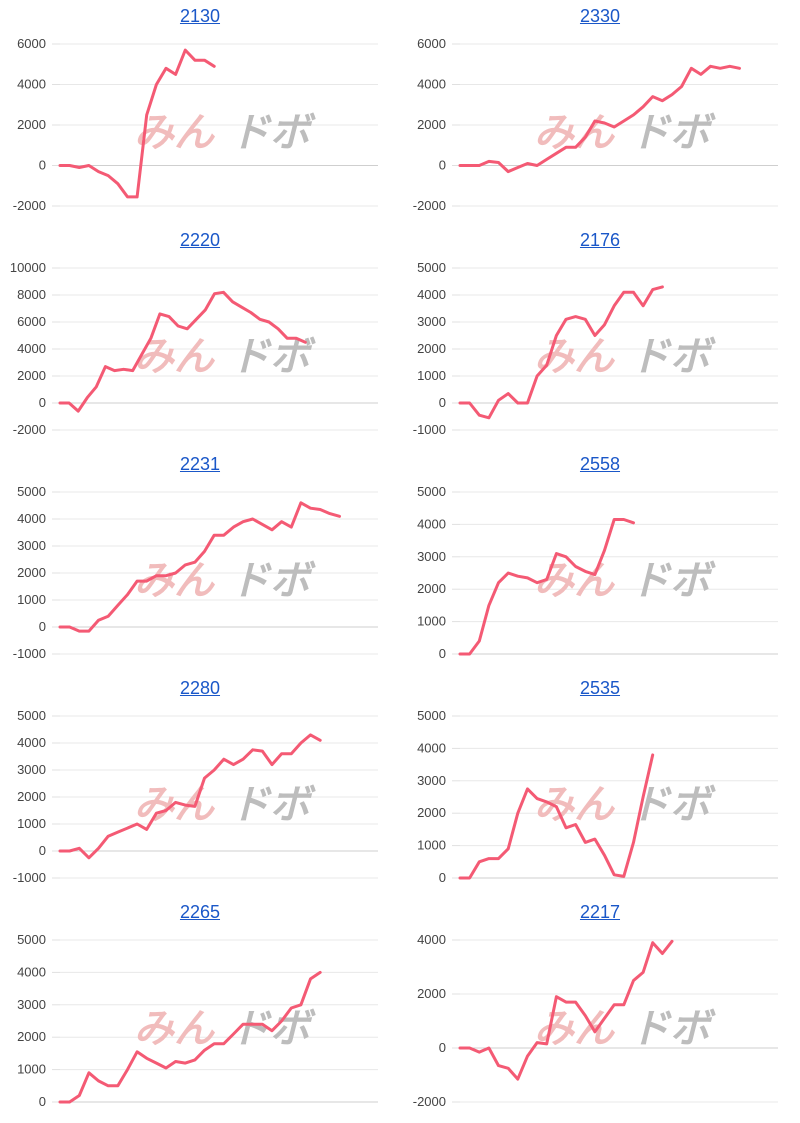 This screenshot has height=1123, width=800. Describe the element at coordinates (200, 16) in the screenshot. I see `chart-title-link: 2130` at that location.